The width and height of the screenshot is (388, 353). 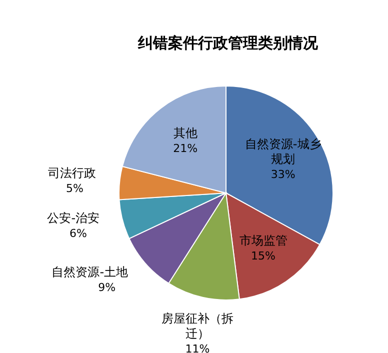 I want to click on data-label: 11%, so click(x=197, y=347).